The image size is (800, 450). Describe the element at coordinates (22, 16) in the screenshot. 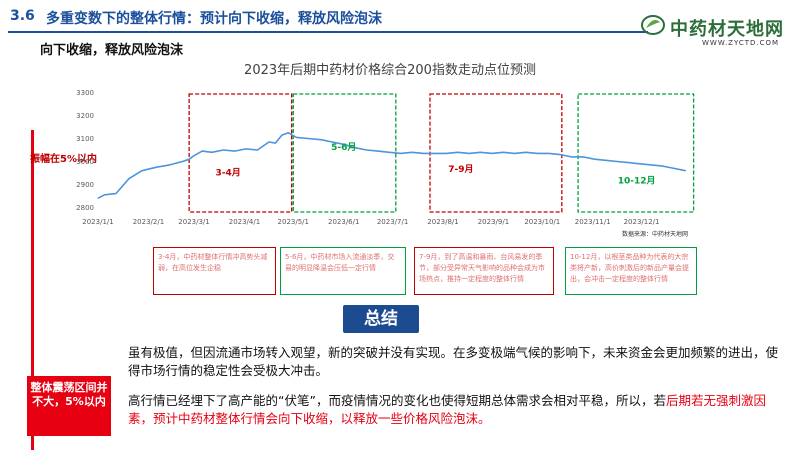

I see `section-number: 3.6` at that location.